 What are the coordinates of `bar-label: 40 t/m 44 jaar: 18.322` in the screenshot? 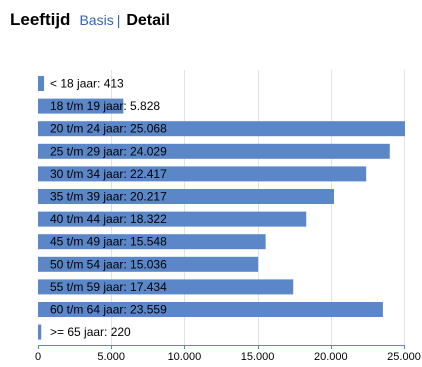 It's located at (108, 219).